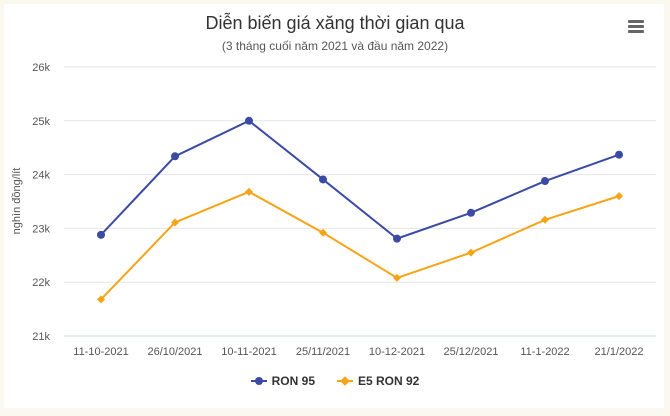 The image size is (670, 416). I want to click on diamond-marker-icon, so click(345, 381).